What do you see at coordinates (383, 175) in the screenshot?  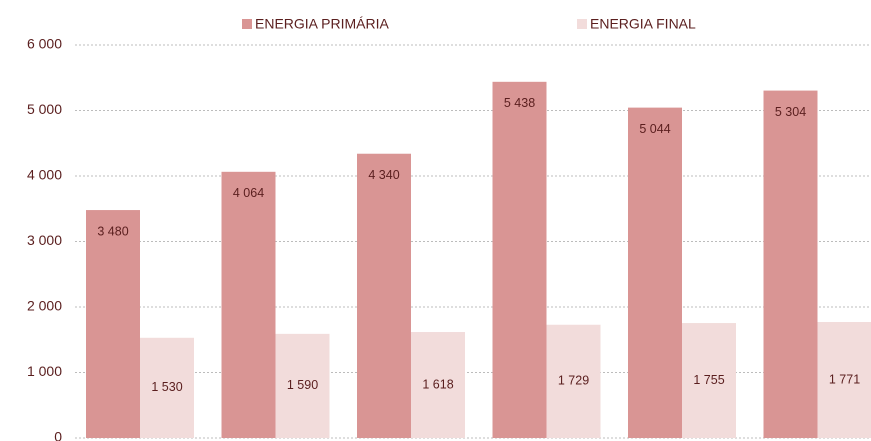 I see `value-label: 4 340` at bounding box center [383, 175].